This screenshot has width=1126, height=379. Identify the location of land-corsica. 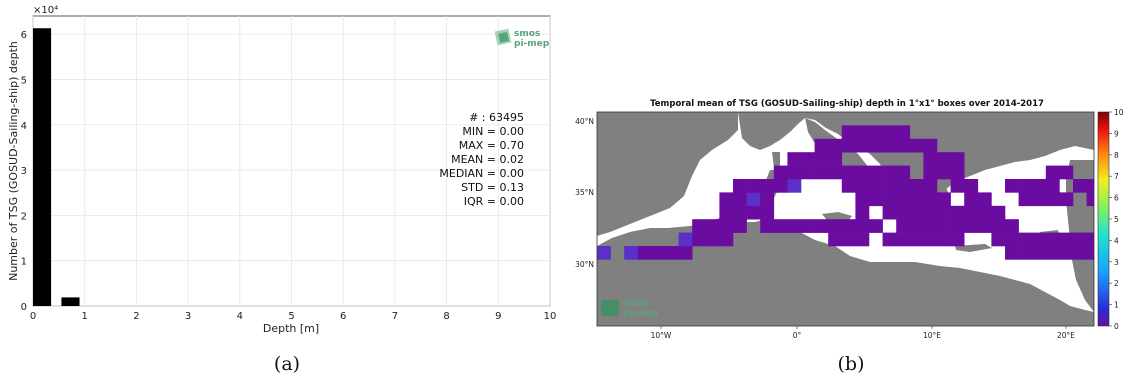
(776, 160).